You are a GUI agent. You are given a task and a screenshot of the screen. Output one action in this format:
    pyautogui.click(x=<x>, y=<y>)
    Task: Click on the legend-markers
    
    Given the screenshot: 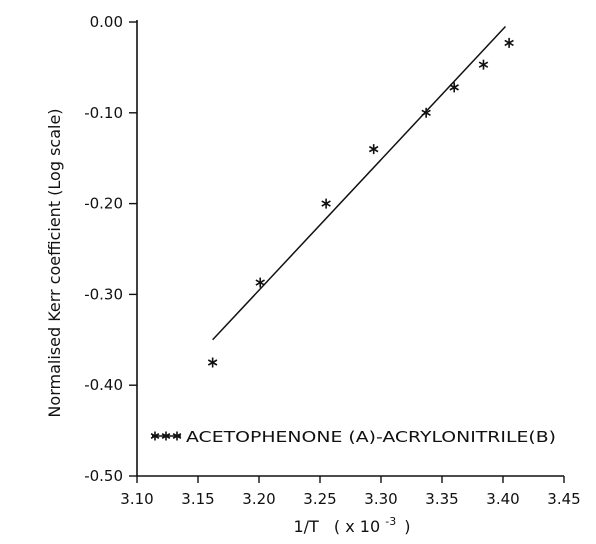 What is the action you would take?
    pyautogui.click(x=166, y=436)
    